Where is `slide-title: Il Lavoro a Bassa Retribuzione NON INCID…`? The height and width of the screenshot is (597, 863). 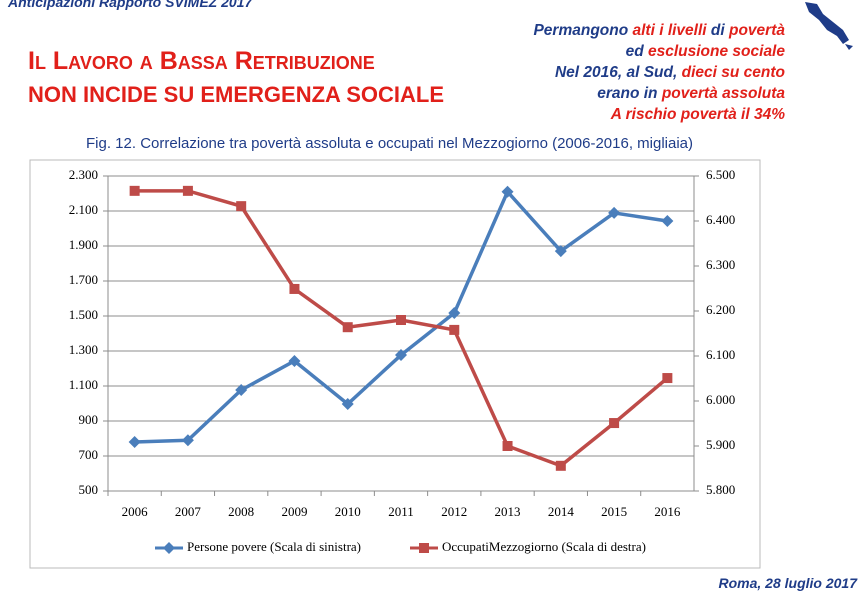
slide-title: Il Lavoro a Bassa Retribuzione NON INCID… is located at coordinates (236, 78).